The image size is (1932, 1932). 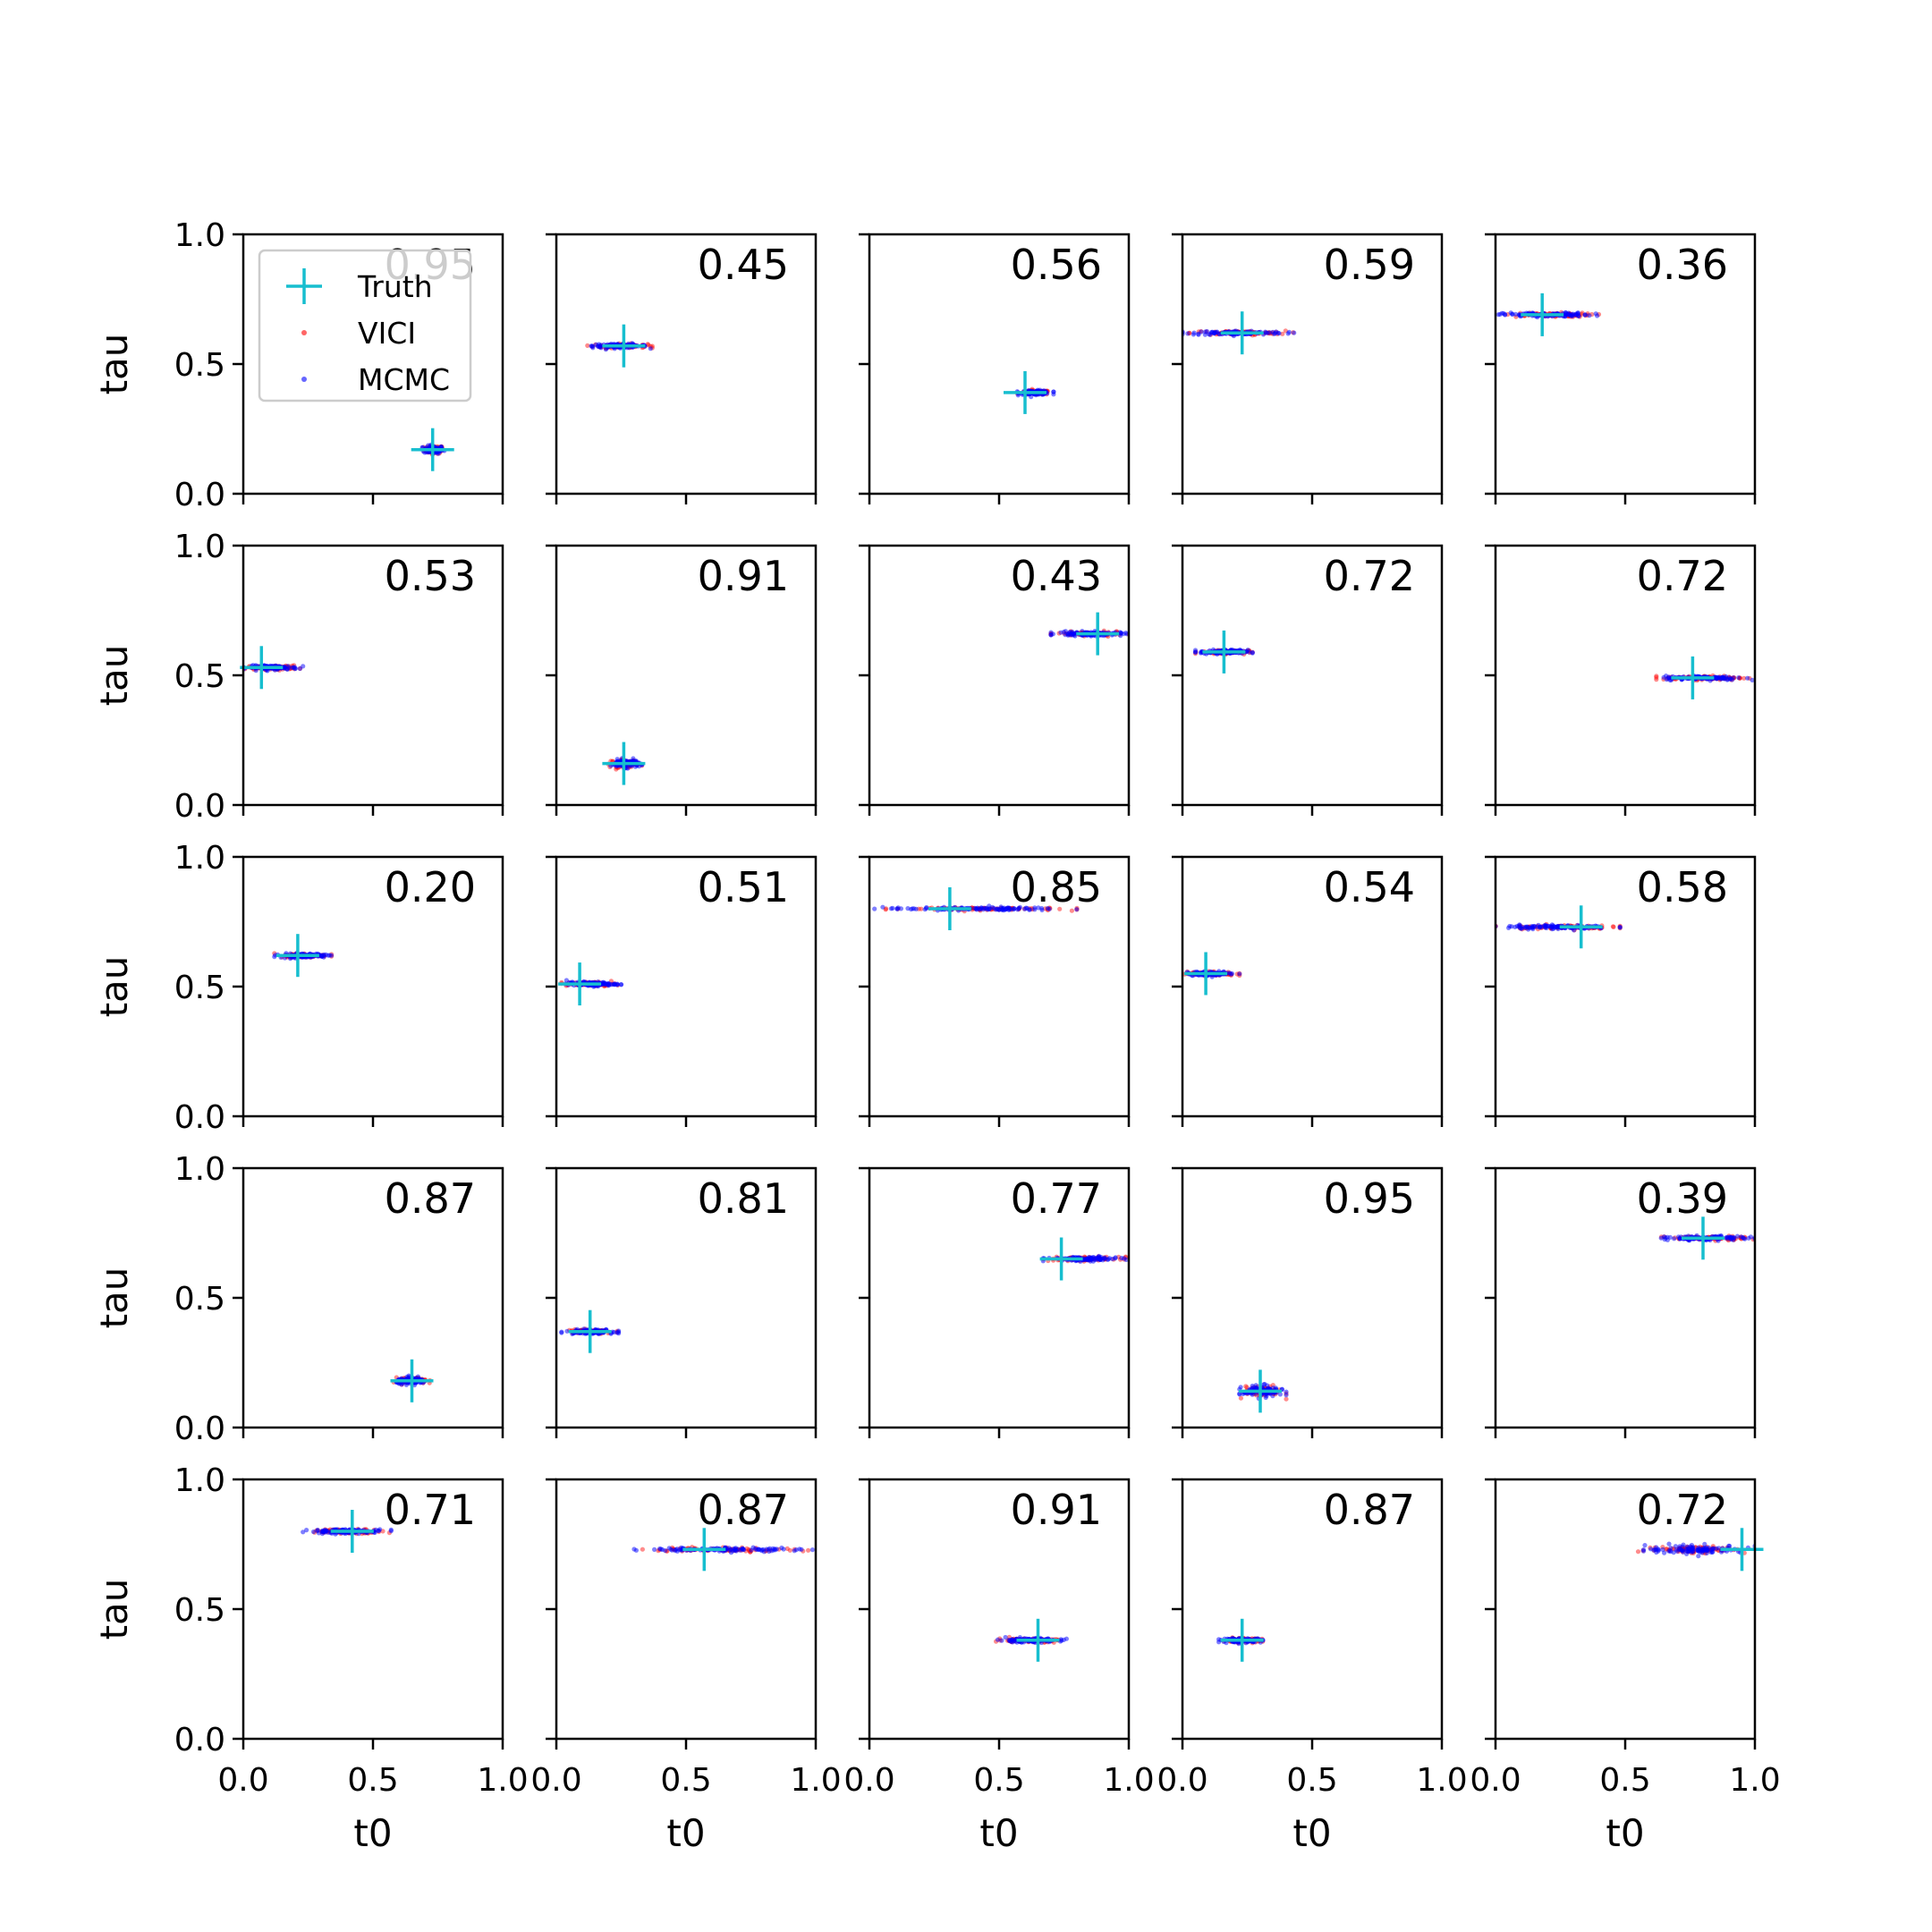 I want to click on legend-box, so click(x=365, y=325).